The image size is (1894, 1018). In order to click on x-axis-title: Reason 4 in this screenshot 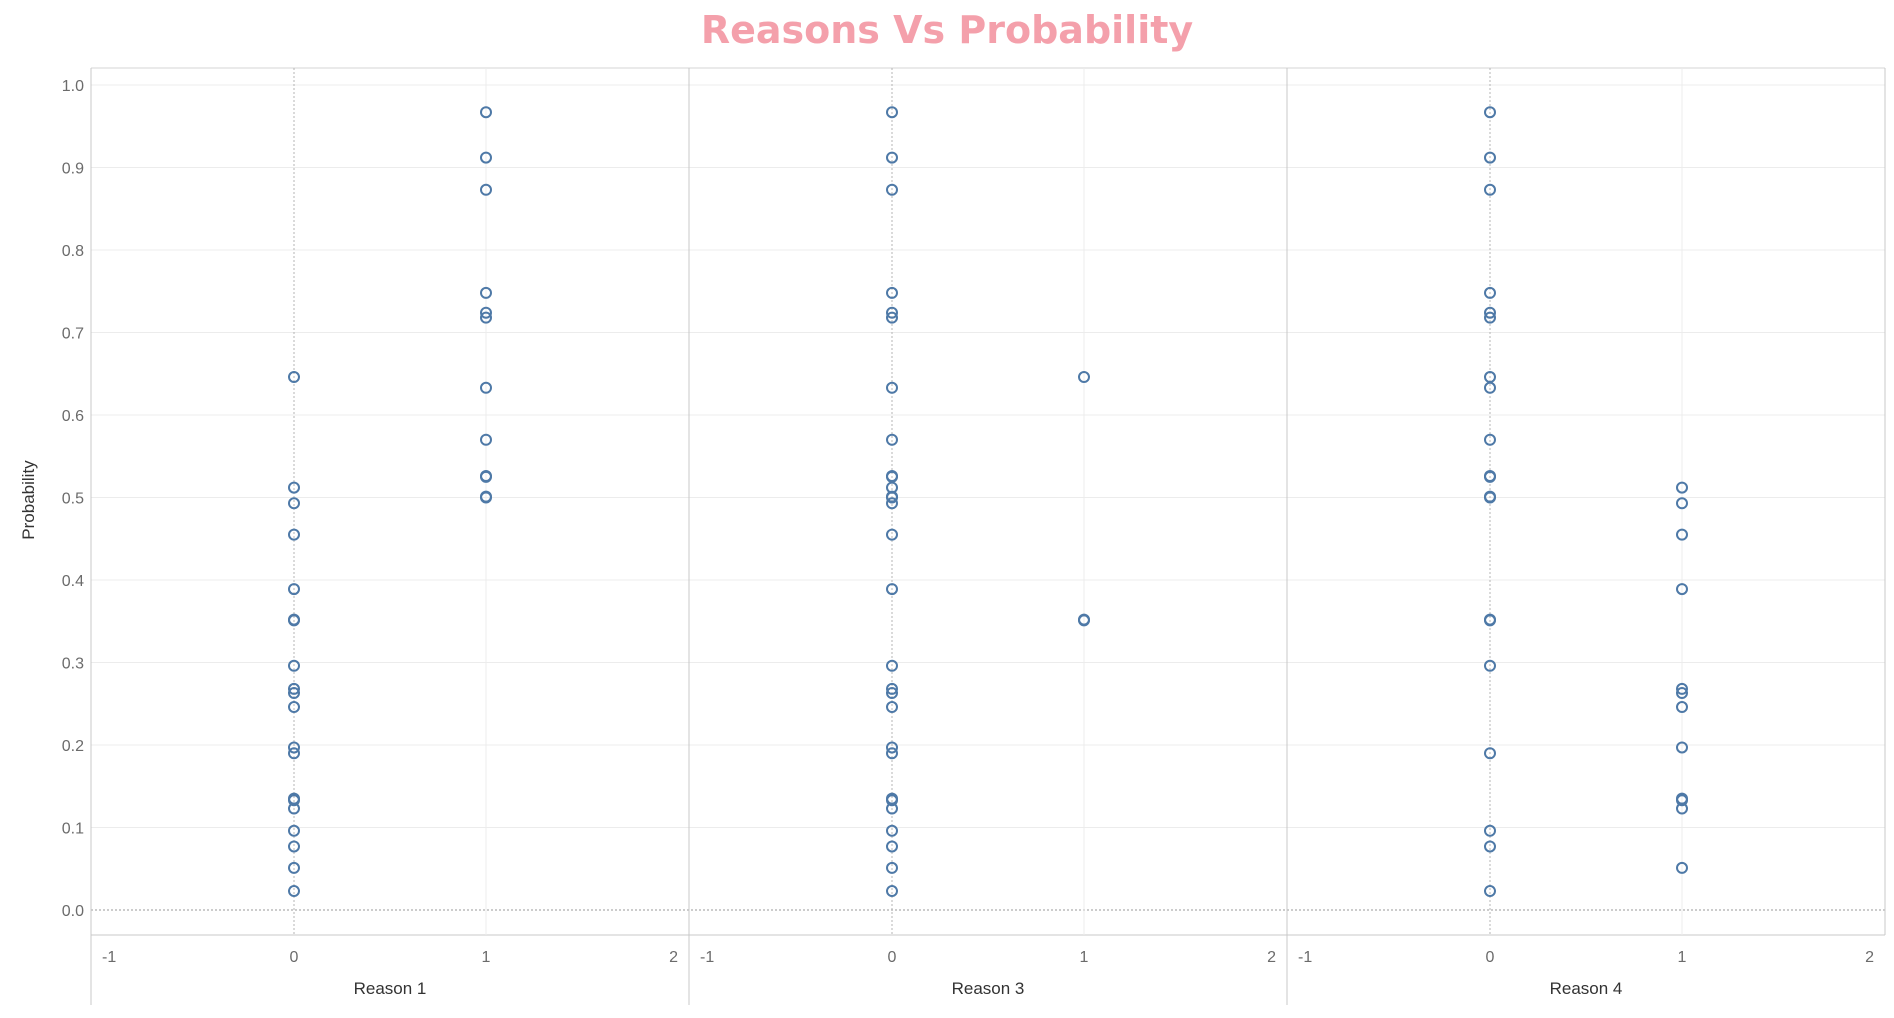, I will do `click(1586, 988)`.